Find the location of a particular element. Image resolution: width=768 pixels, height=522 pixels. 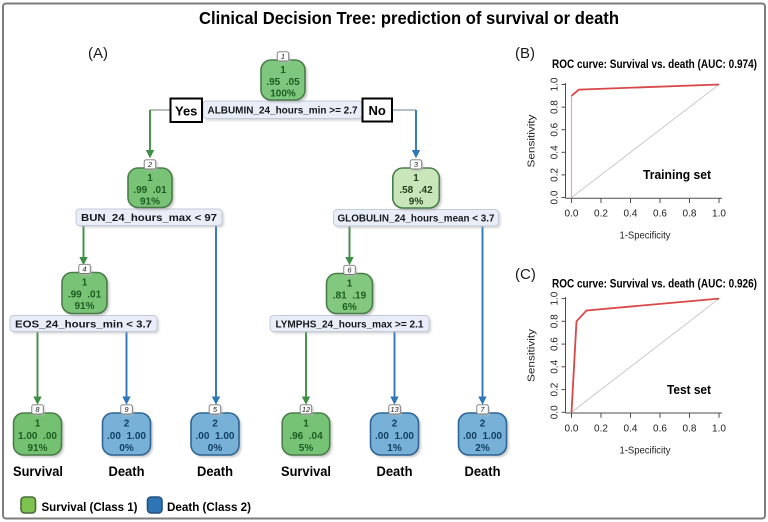

svg-text: (C) is located at coordinates (525, 274).